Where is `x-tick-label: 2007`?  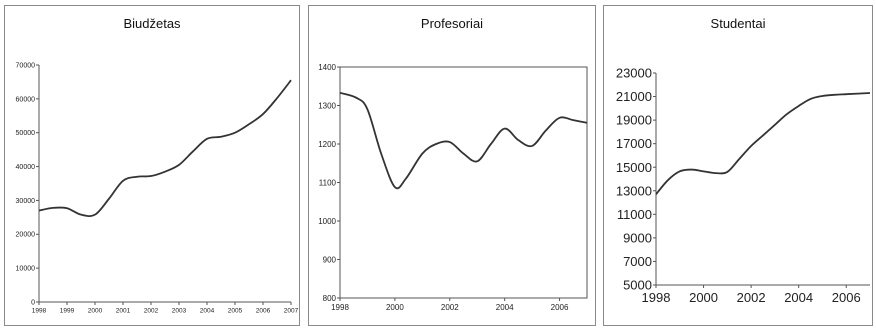
x-tick-label: 2007 is located at coordinates (291, 311).